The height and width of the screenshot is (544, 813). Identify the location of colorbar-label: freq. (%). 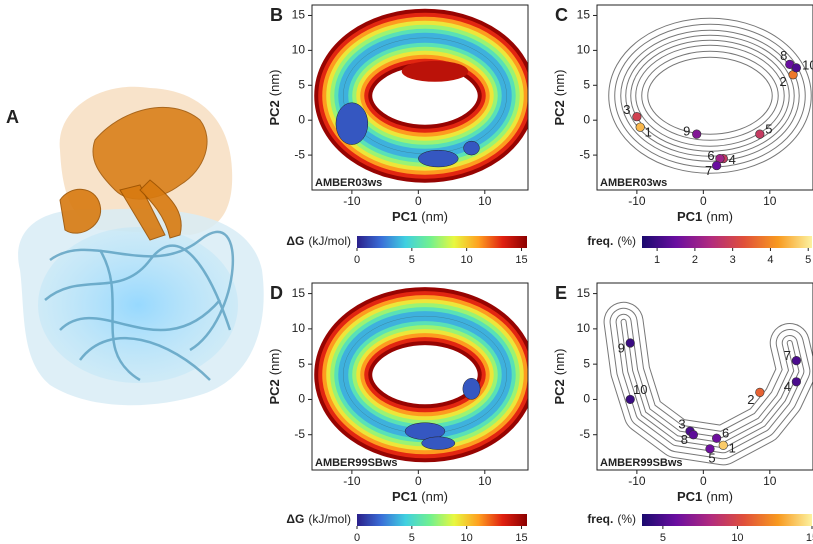
(611, 519).